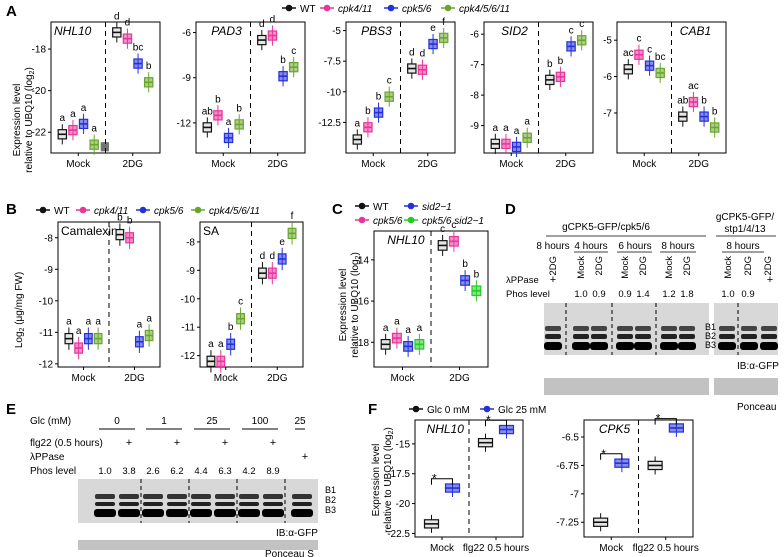 This screenshot has height=557, width=784. I want to click on chart-title: NHL10, so click(446, 429).